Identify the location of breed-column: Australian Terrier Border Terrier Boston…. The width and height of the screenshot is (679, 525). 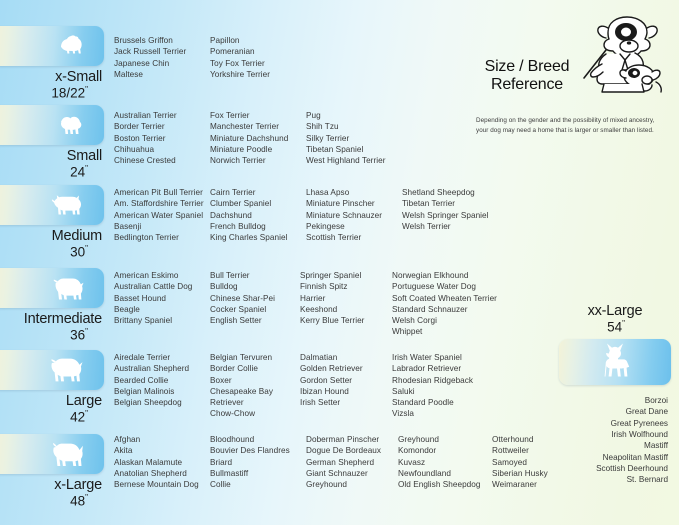
(162, 138).